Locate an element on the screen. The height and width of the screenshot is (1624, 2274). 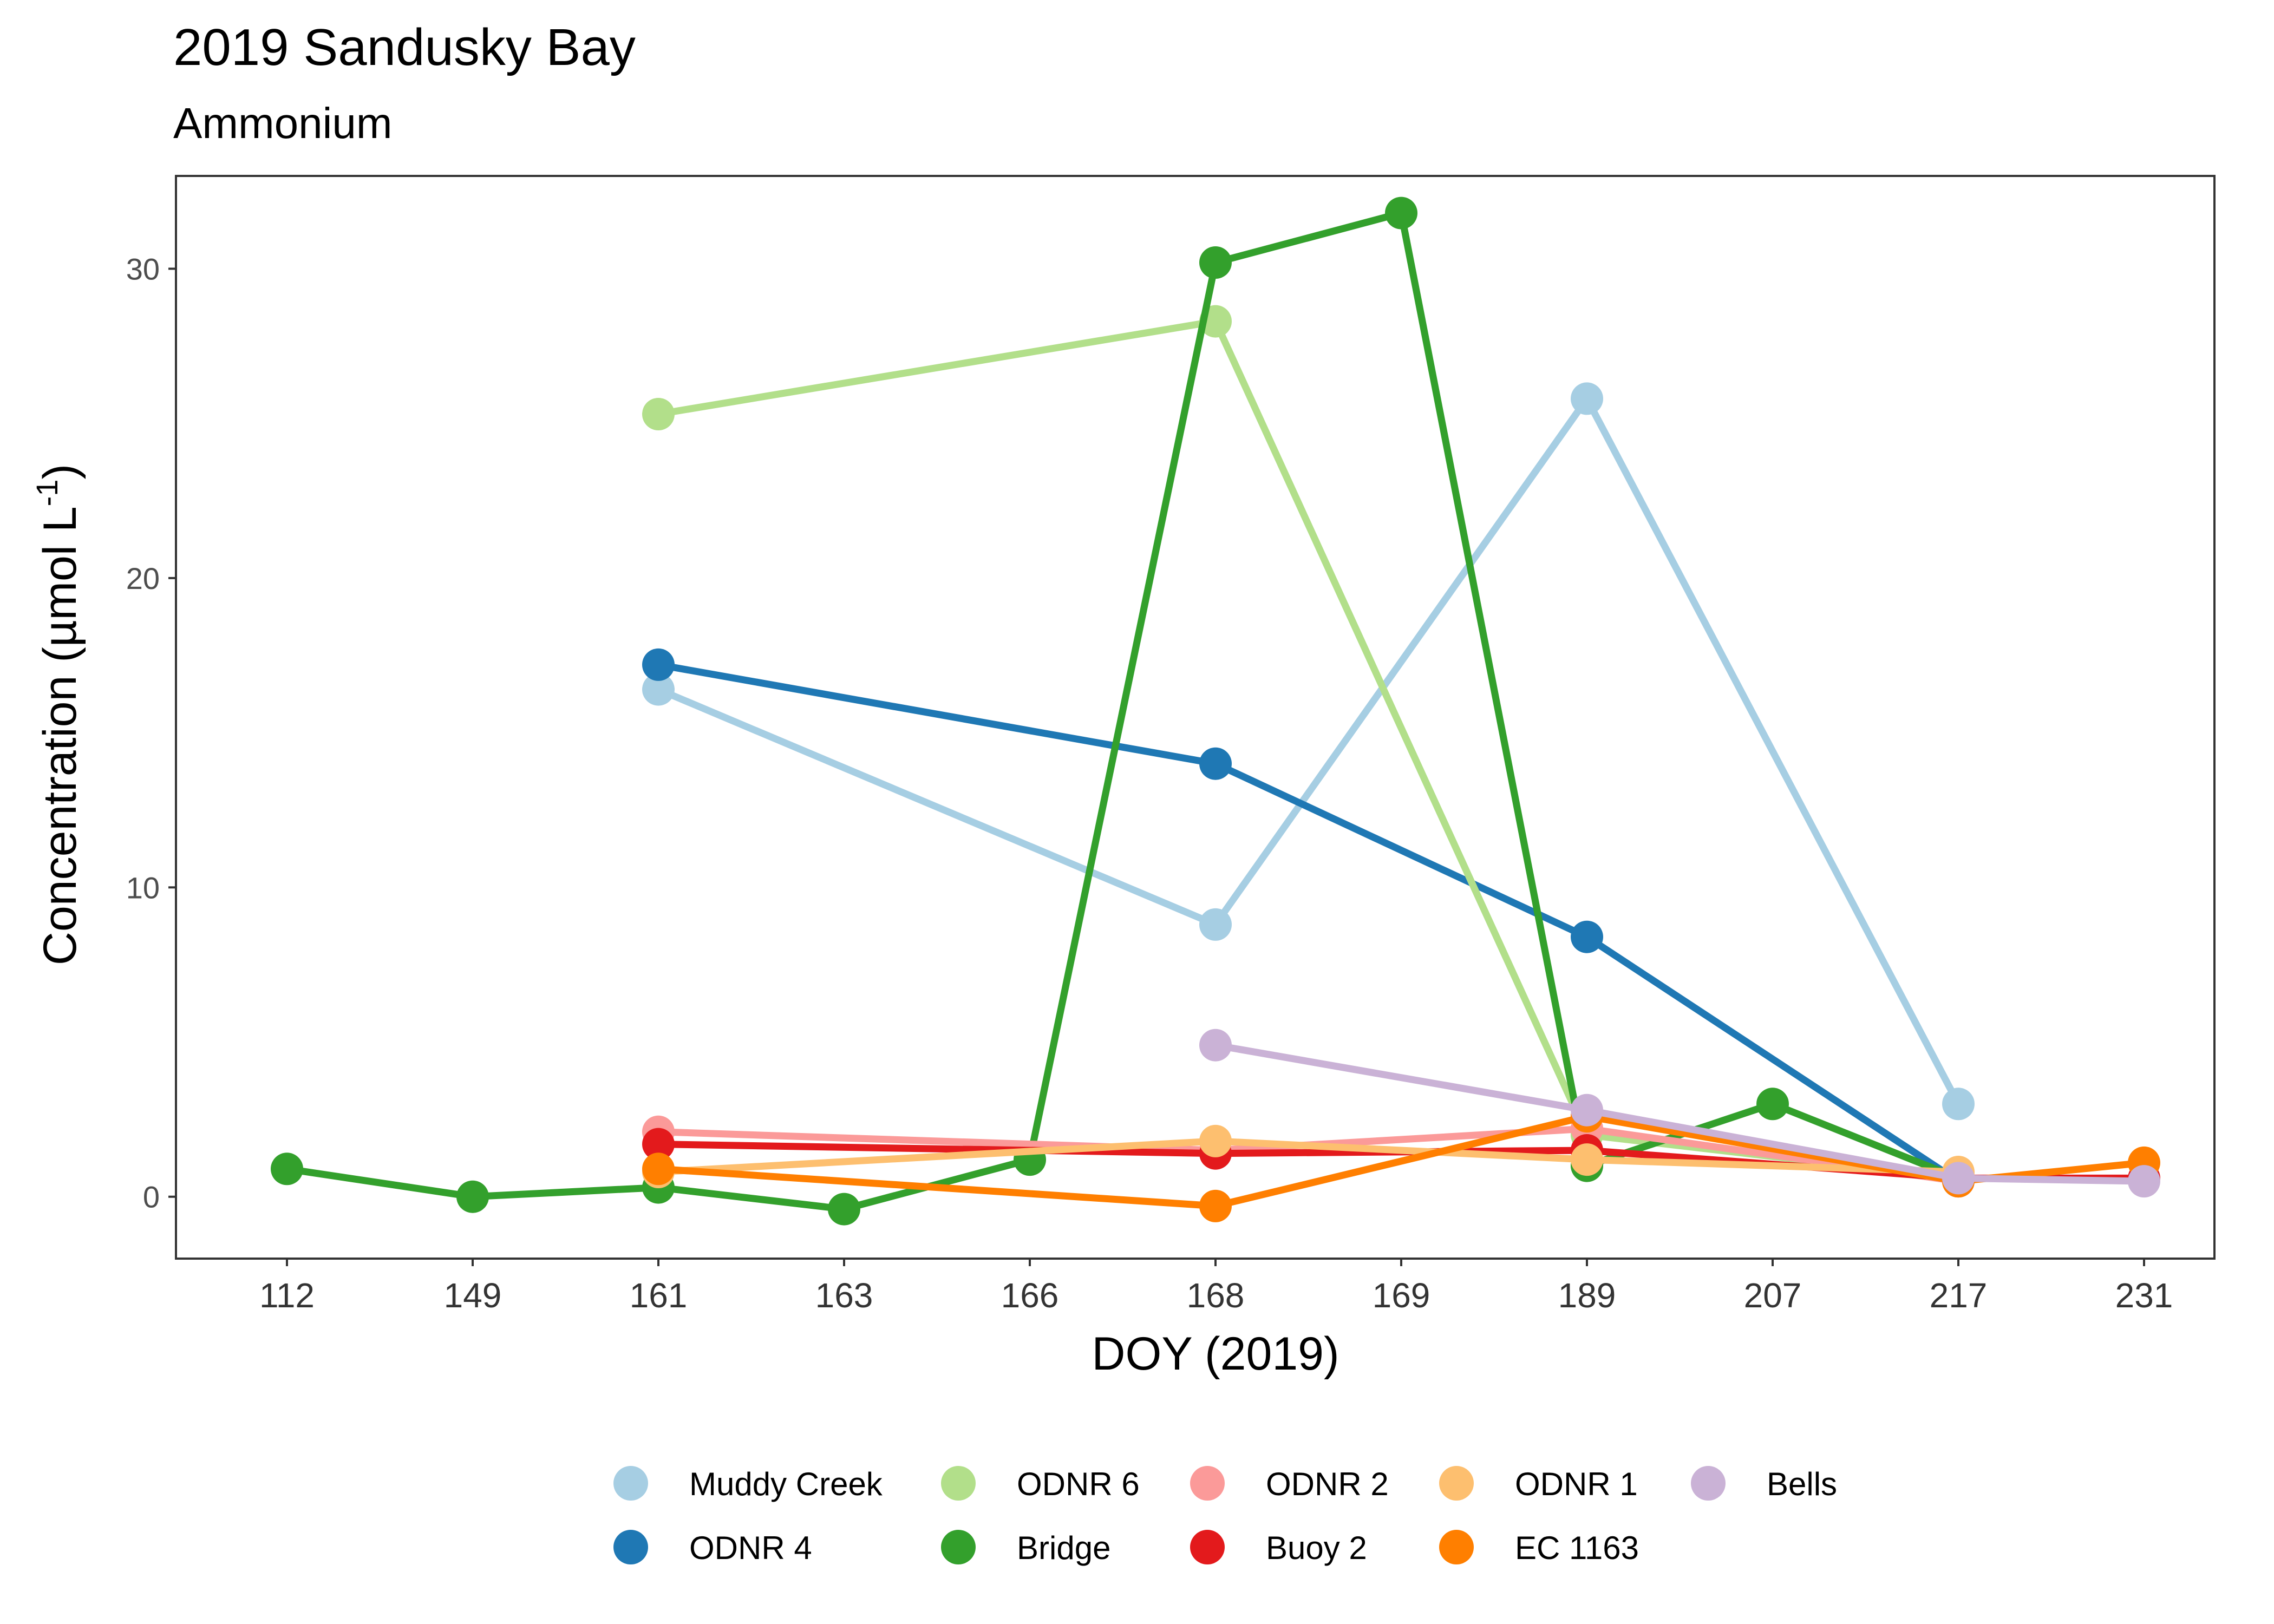
y-tick-label: 20 is located at coordinates (143, 578).